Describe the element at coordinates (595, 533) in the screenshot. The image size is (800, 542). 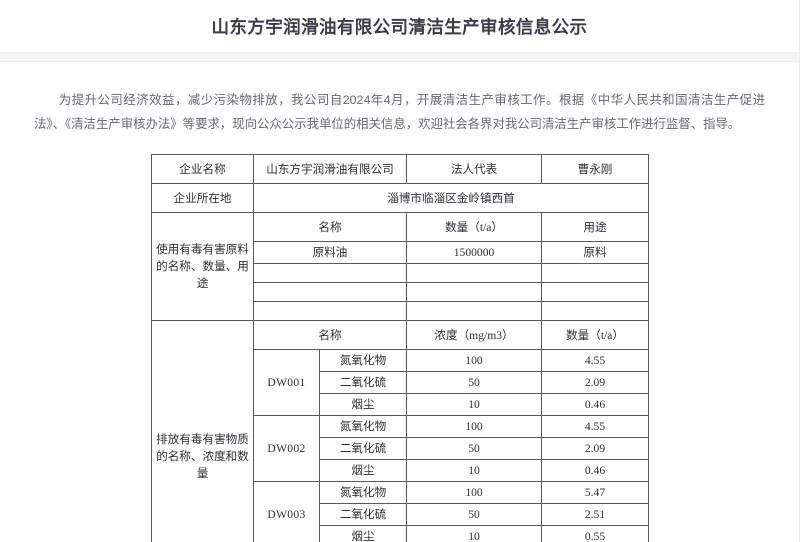
I see `pollutant-amount: 0.55` at that location.